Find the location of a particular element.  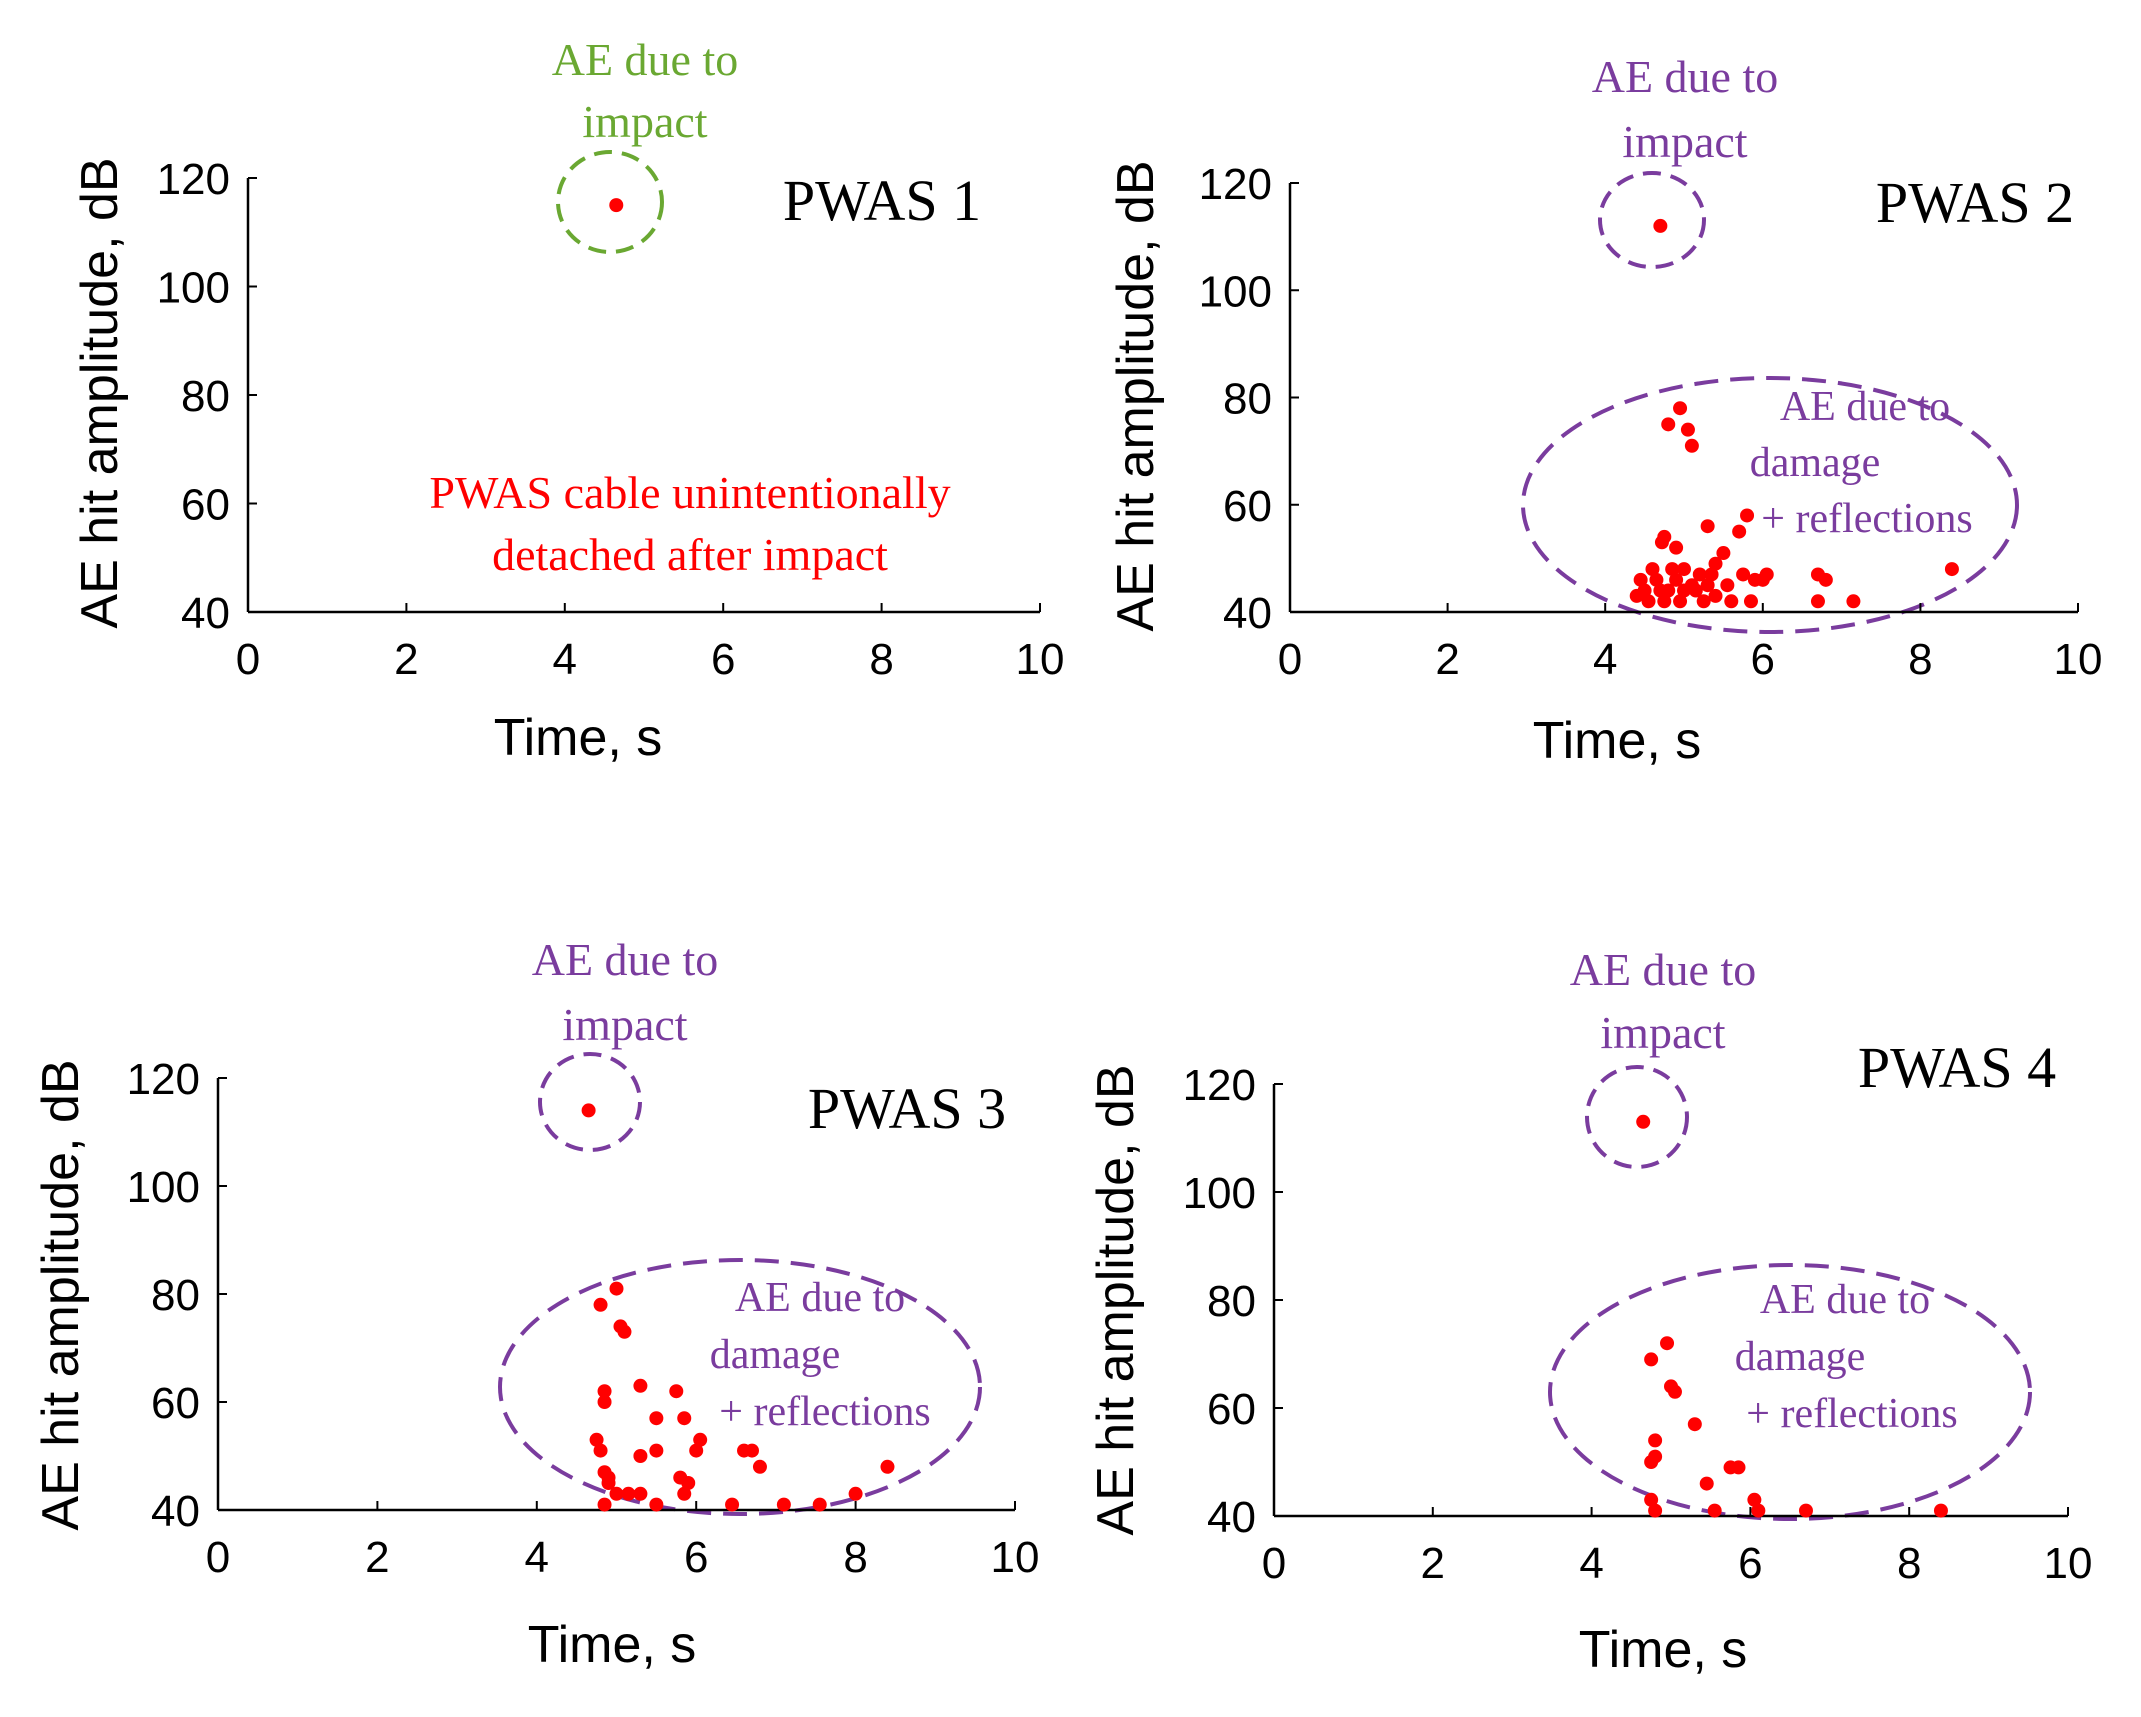

panel-title: PWAS 3 is located at coordinates (907, 1108).